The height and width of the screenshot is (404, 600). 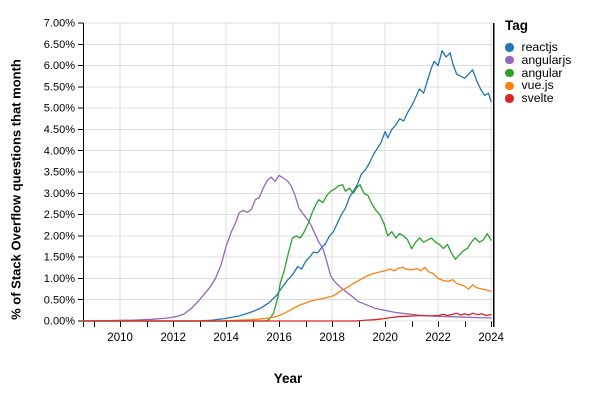 What do you see at coordinates (539, 47) in the screenshot?
I see `legend-label: reactjs` at bounding box center [539, 47].